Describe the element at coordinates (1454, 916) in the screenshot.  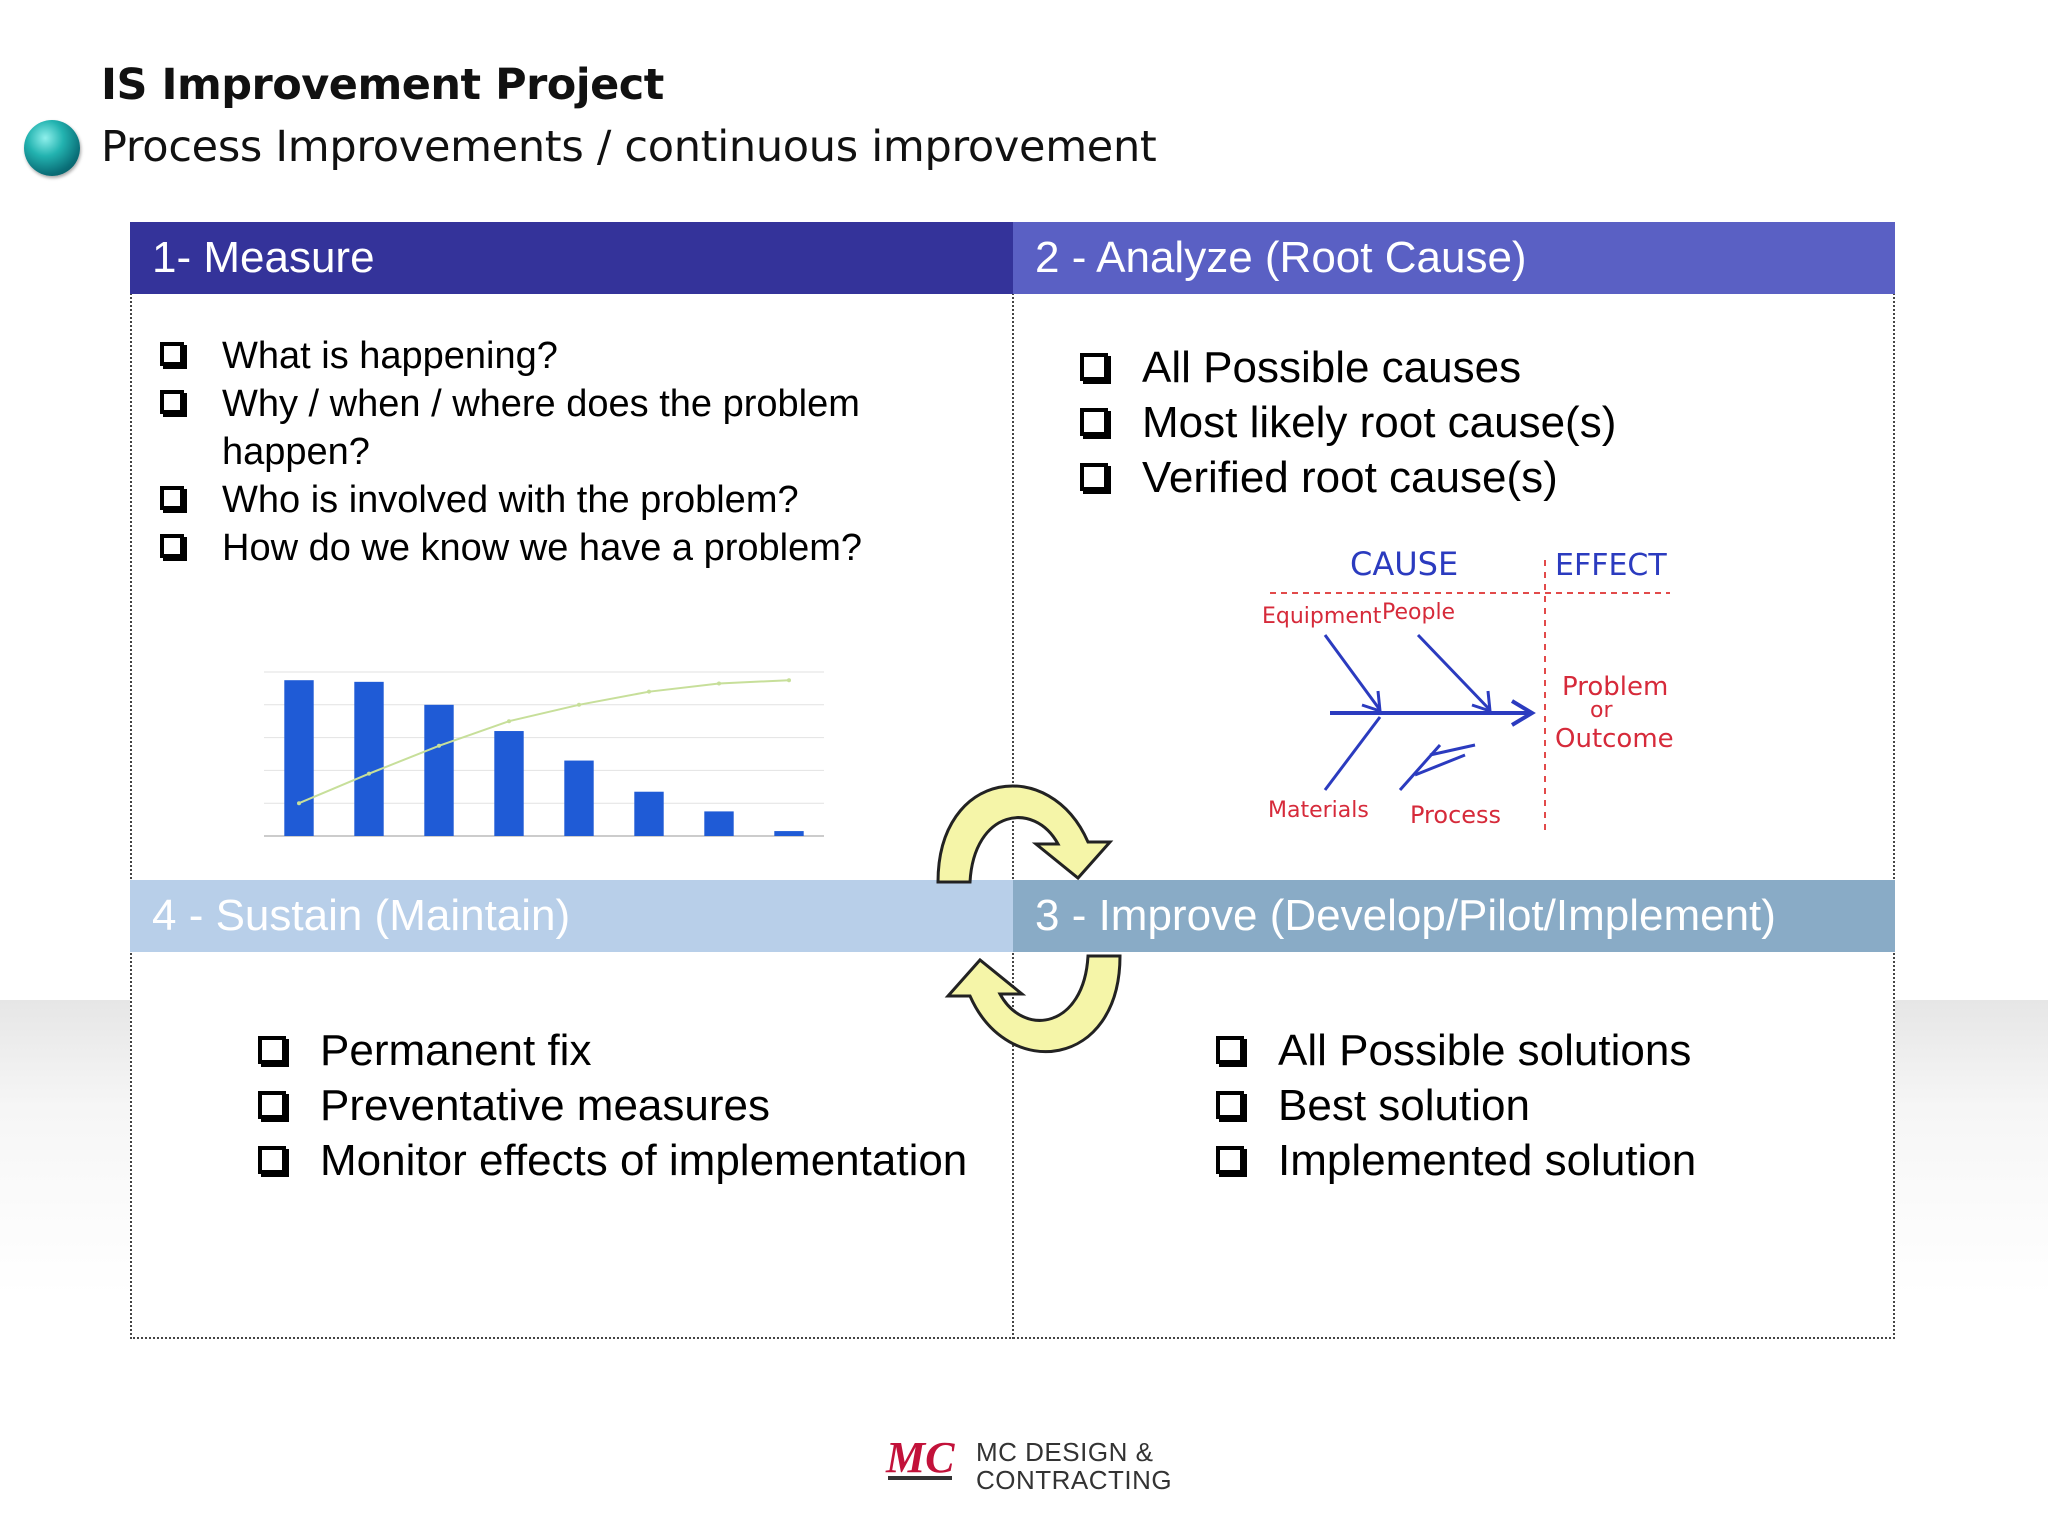
I see `improve-header: 3 - Improve (Develop/Pilot/Implement)` at that location.